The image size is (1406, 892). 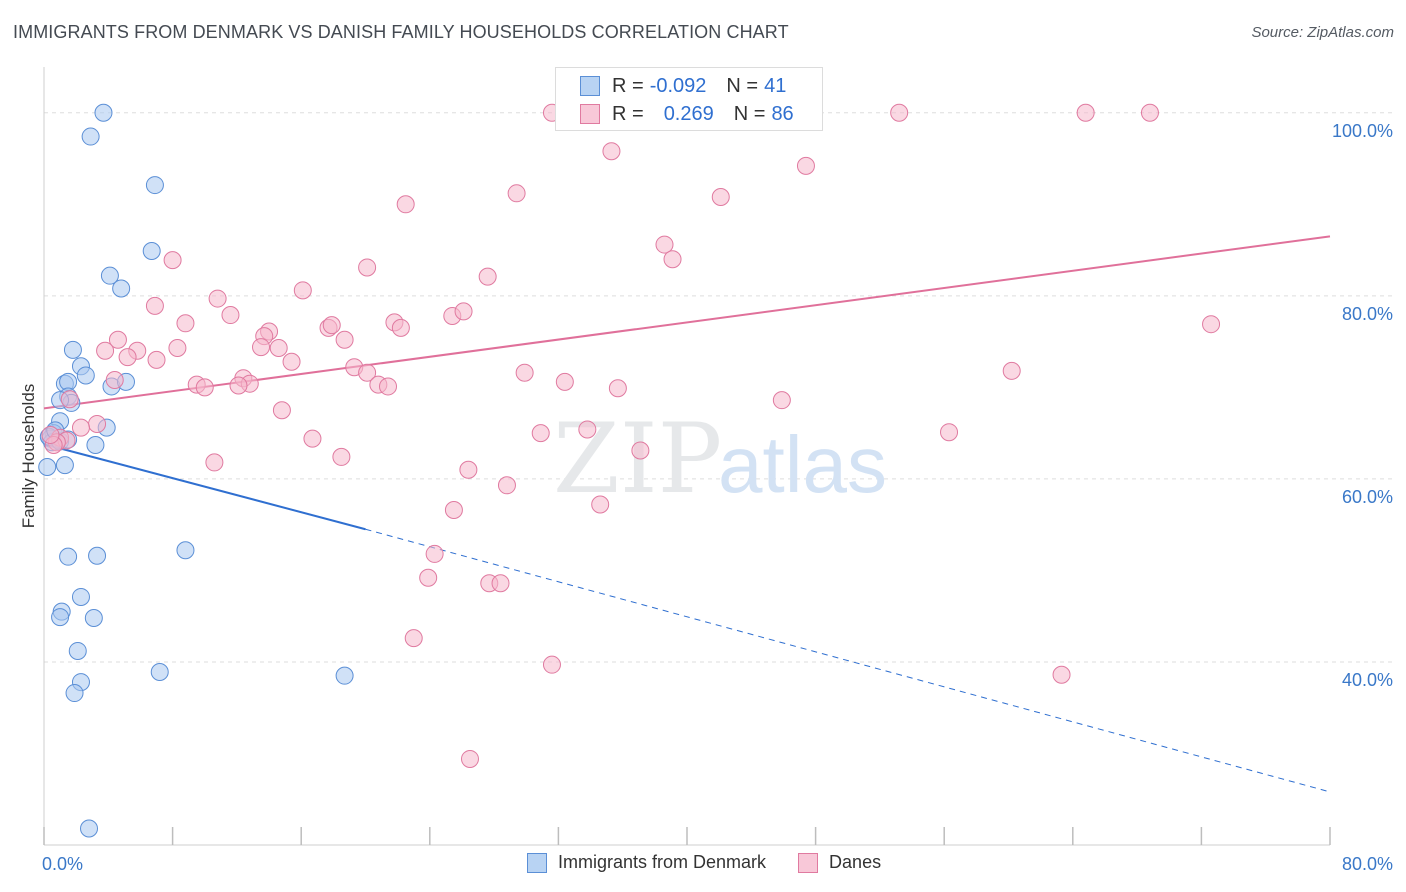 What do you see at coordinates (802, 464) in the screenshot?
I see `watermark-atlas: atlas` at bounding box center [802, 464].